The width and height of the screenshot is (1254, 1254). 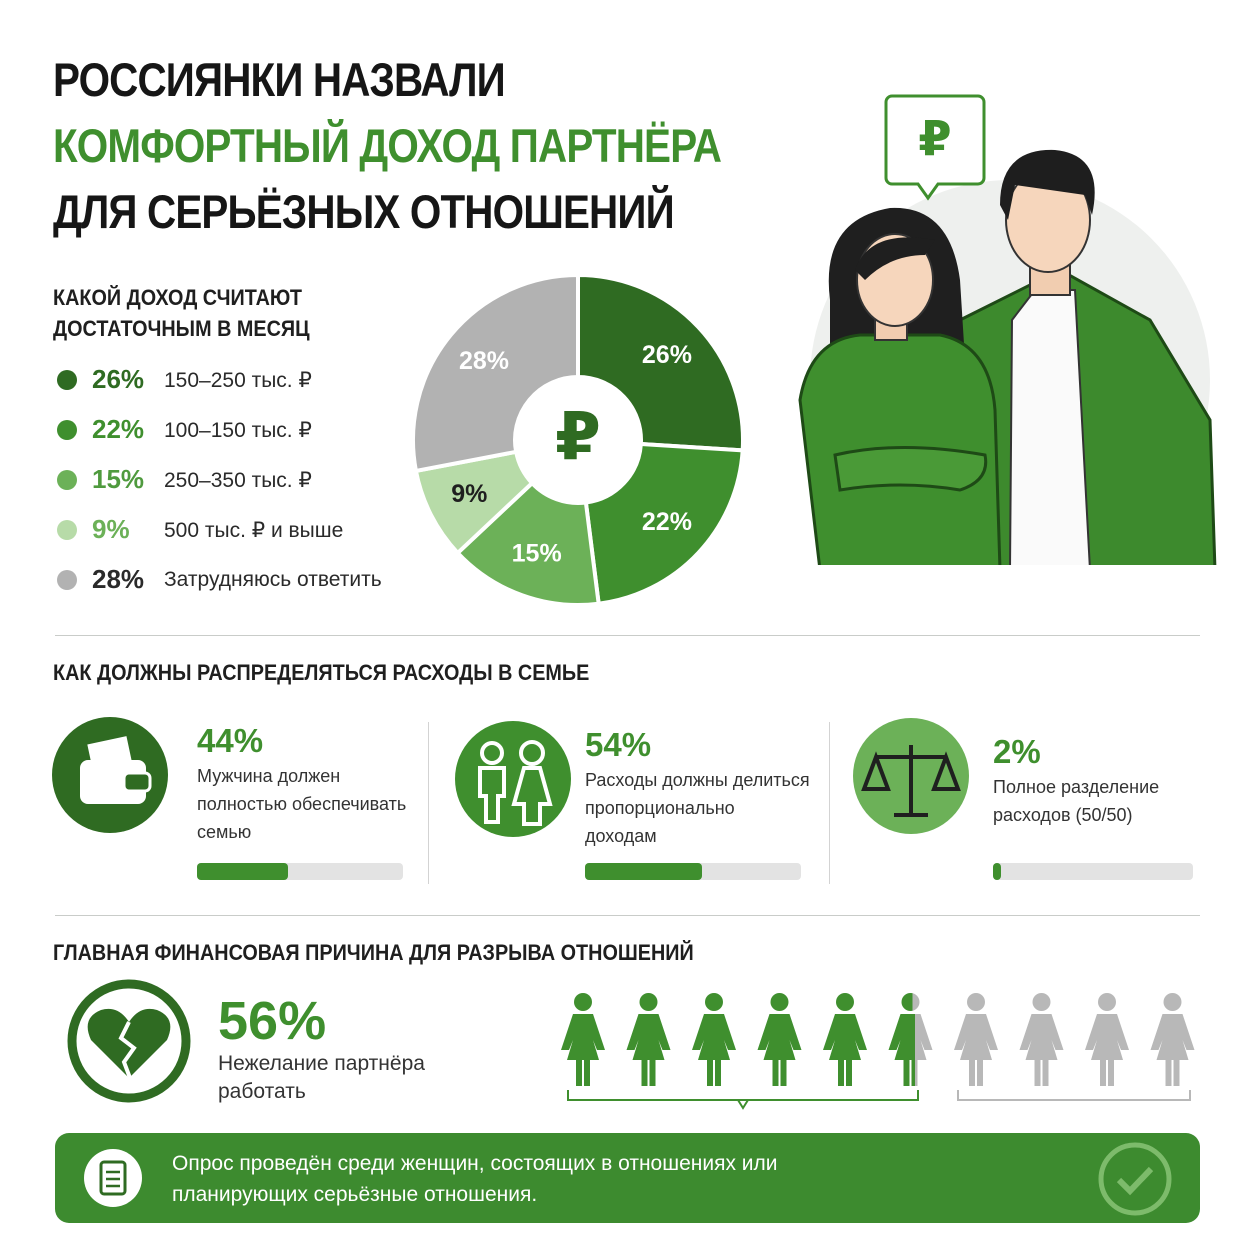 I want to click on donut-chart: 26% 22% 15% 9% 28% ₽, so click(x=578, y=439).